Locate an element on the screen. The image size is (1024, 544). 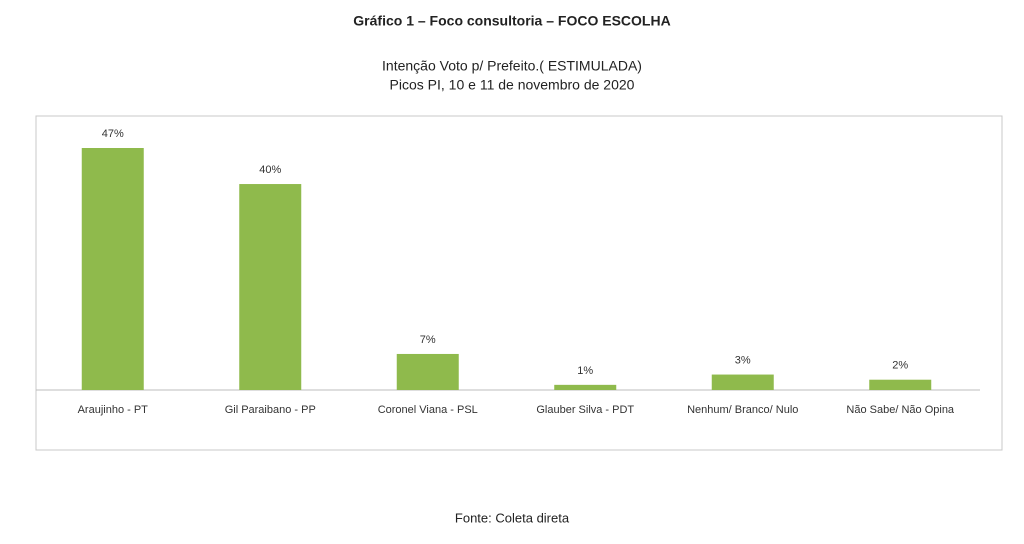
x-tick-label: Nenhum/ Branco/ Nulo is located at coordinates (742, 410).